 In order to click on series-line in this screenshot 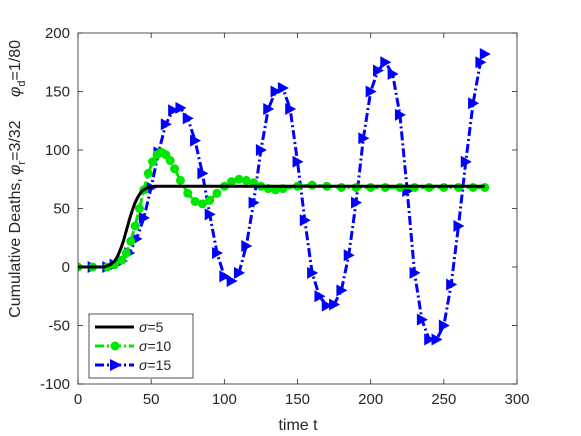, I will do `click(281, 226)`.